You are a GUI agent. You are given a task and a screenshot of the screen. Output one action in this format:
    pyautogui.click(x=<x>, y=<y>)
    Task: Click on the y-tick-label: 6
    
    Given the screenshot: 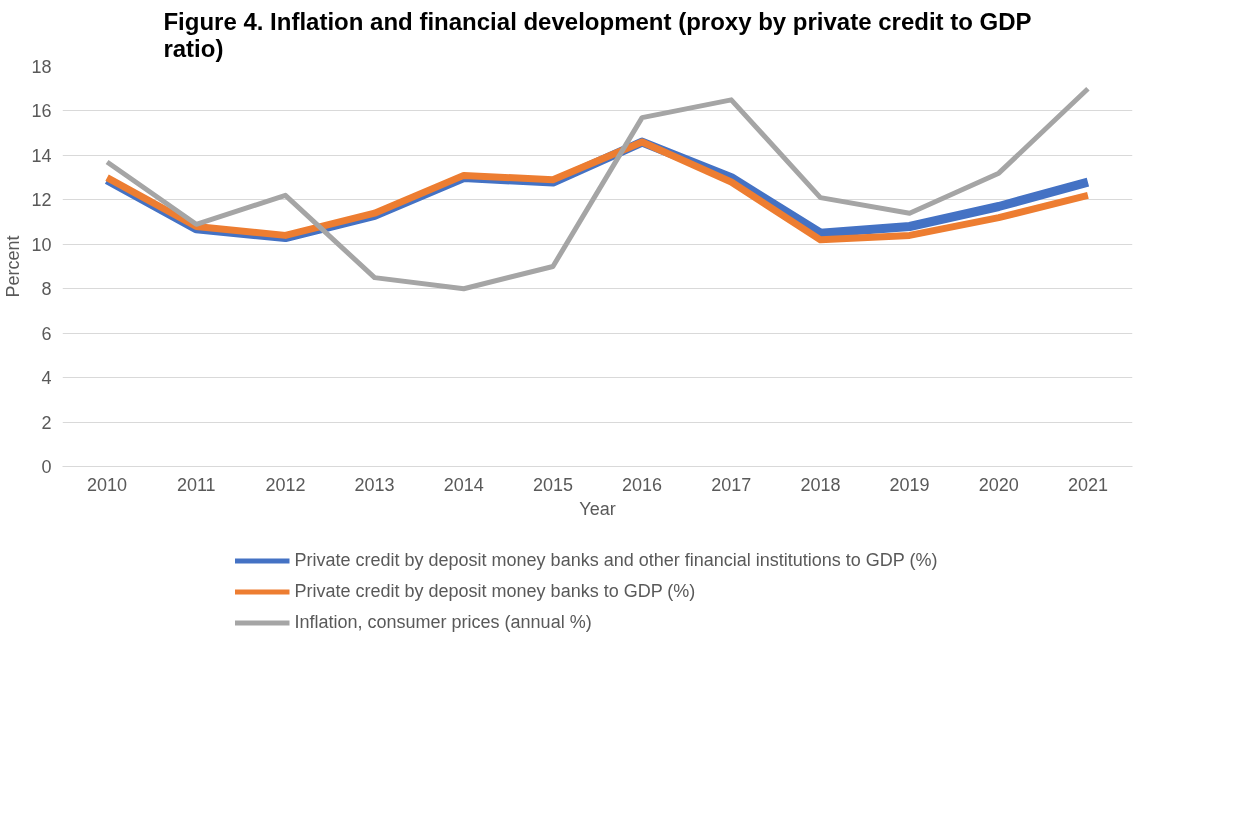 What is the action you would take?
    pyautogui.click(x=46, y=333)
    